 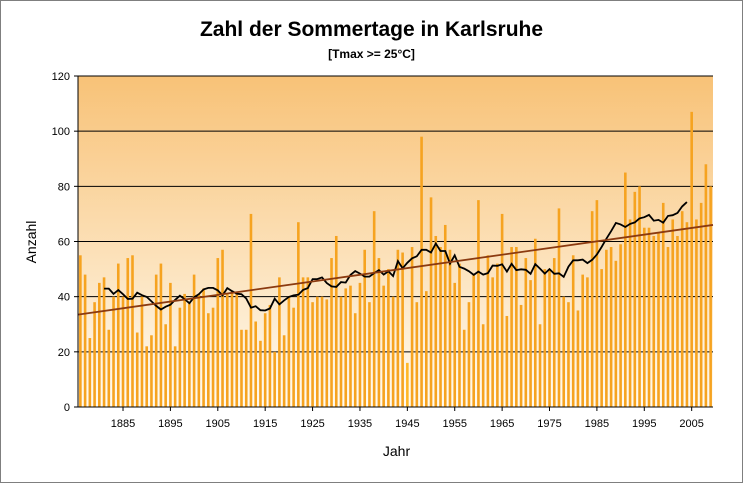 I want to click on bar-1990, so click(x=620, y=325).